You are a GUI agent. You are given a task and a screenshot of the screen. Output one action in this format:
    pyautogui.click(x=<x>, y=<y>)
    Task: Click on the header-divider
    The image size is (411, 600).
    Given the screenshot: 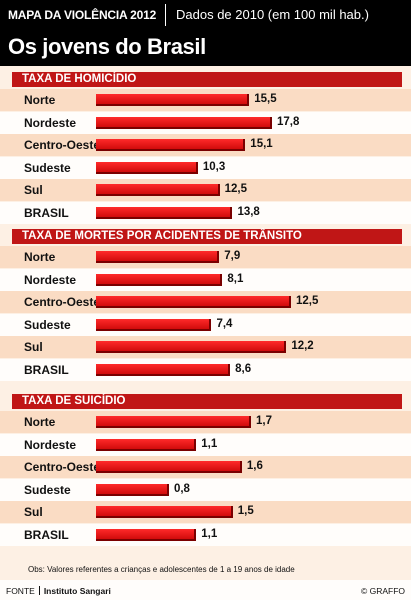 What is the action you would take?
    pyautogui.click(x=165, y=15)
    